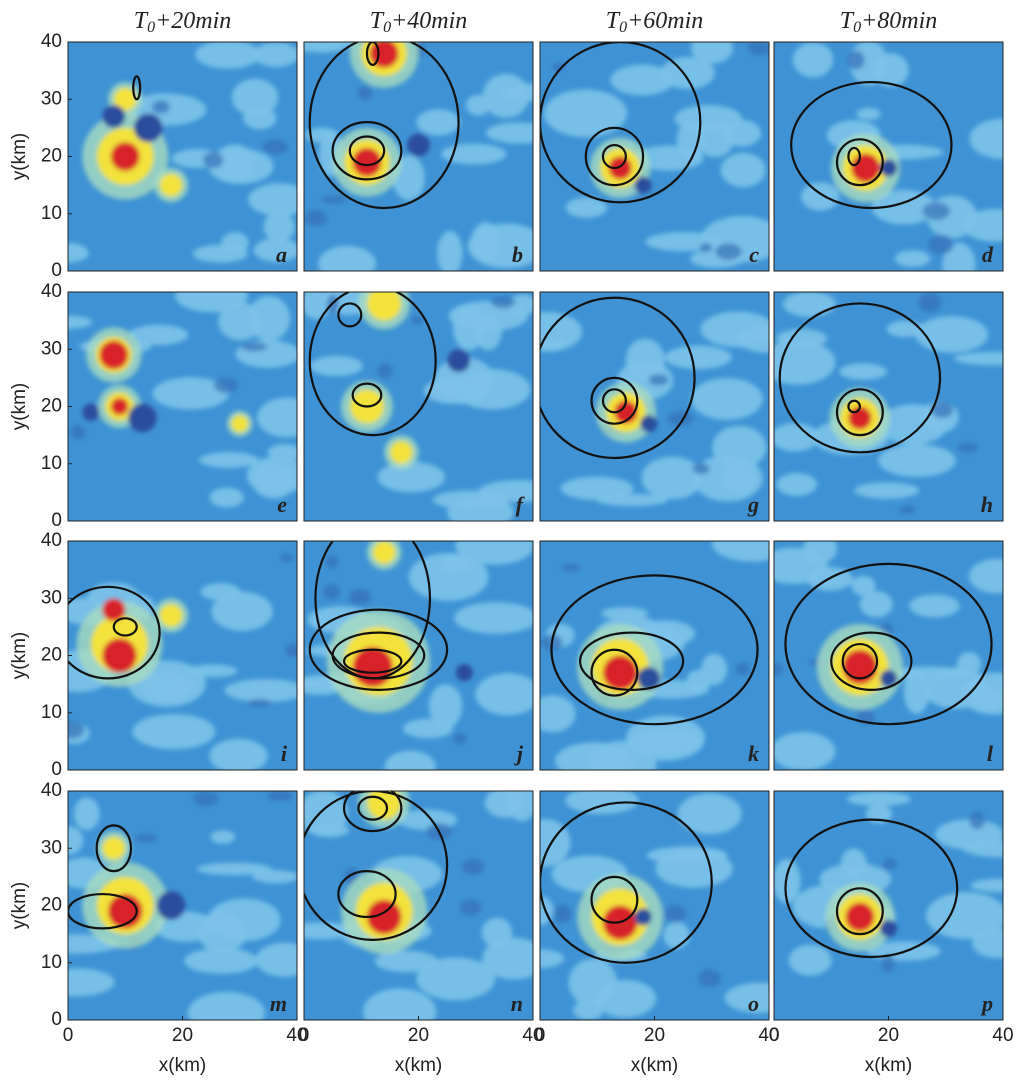 Image resolution: width=1017 pixels, height=1083 pixels. I want to click on title-rest: +80min, so click(899, 21).